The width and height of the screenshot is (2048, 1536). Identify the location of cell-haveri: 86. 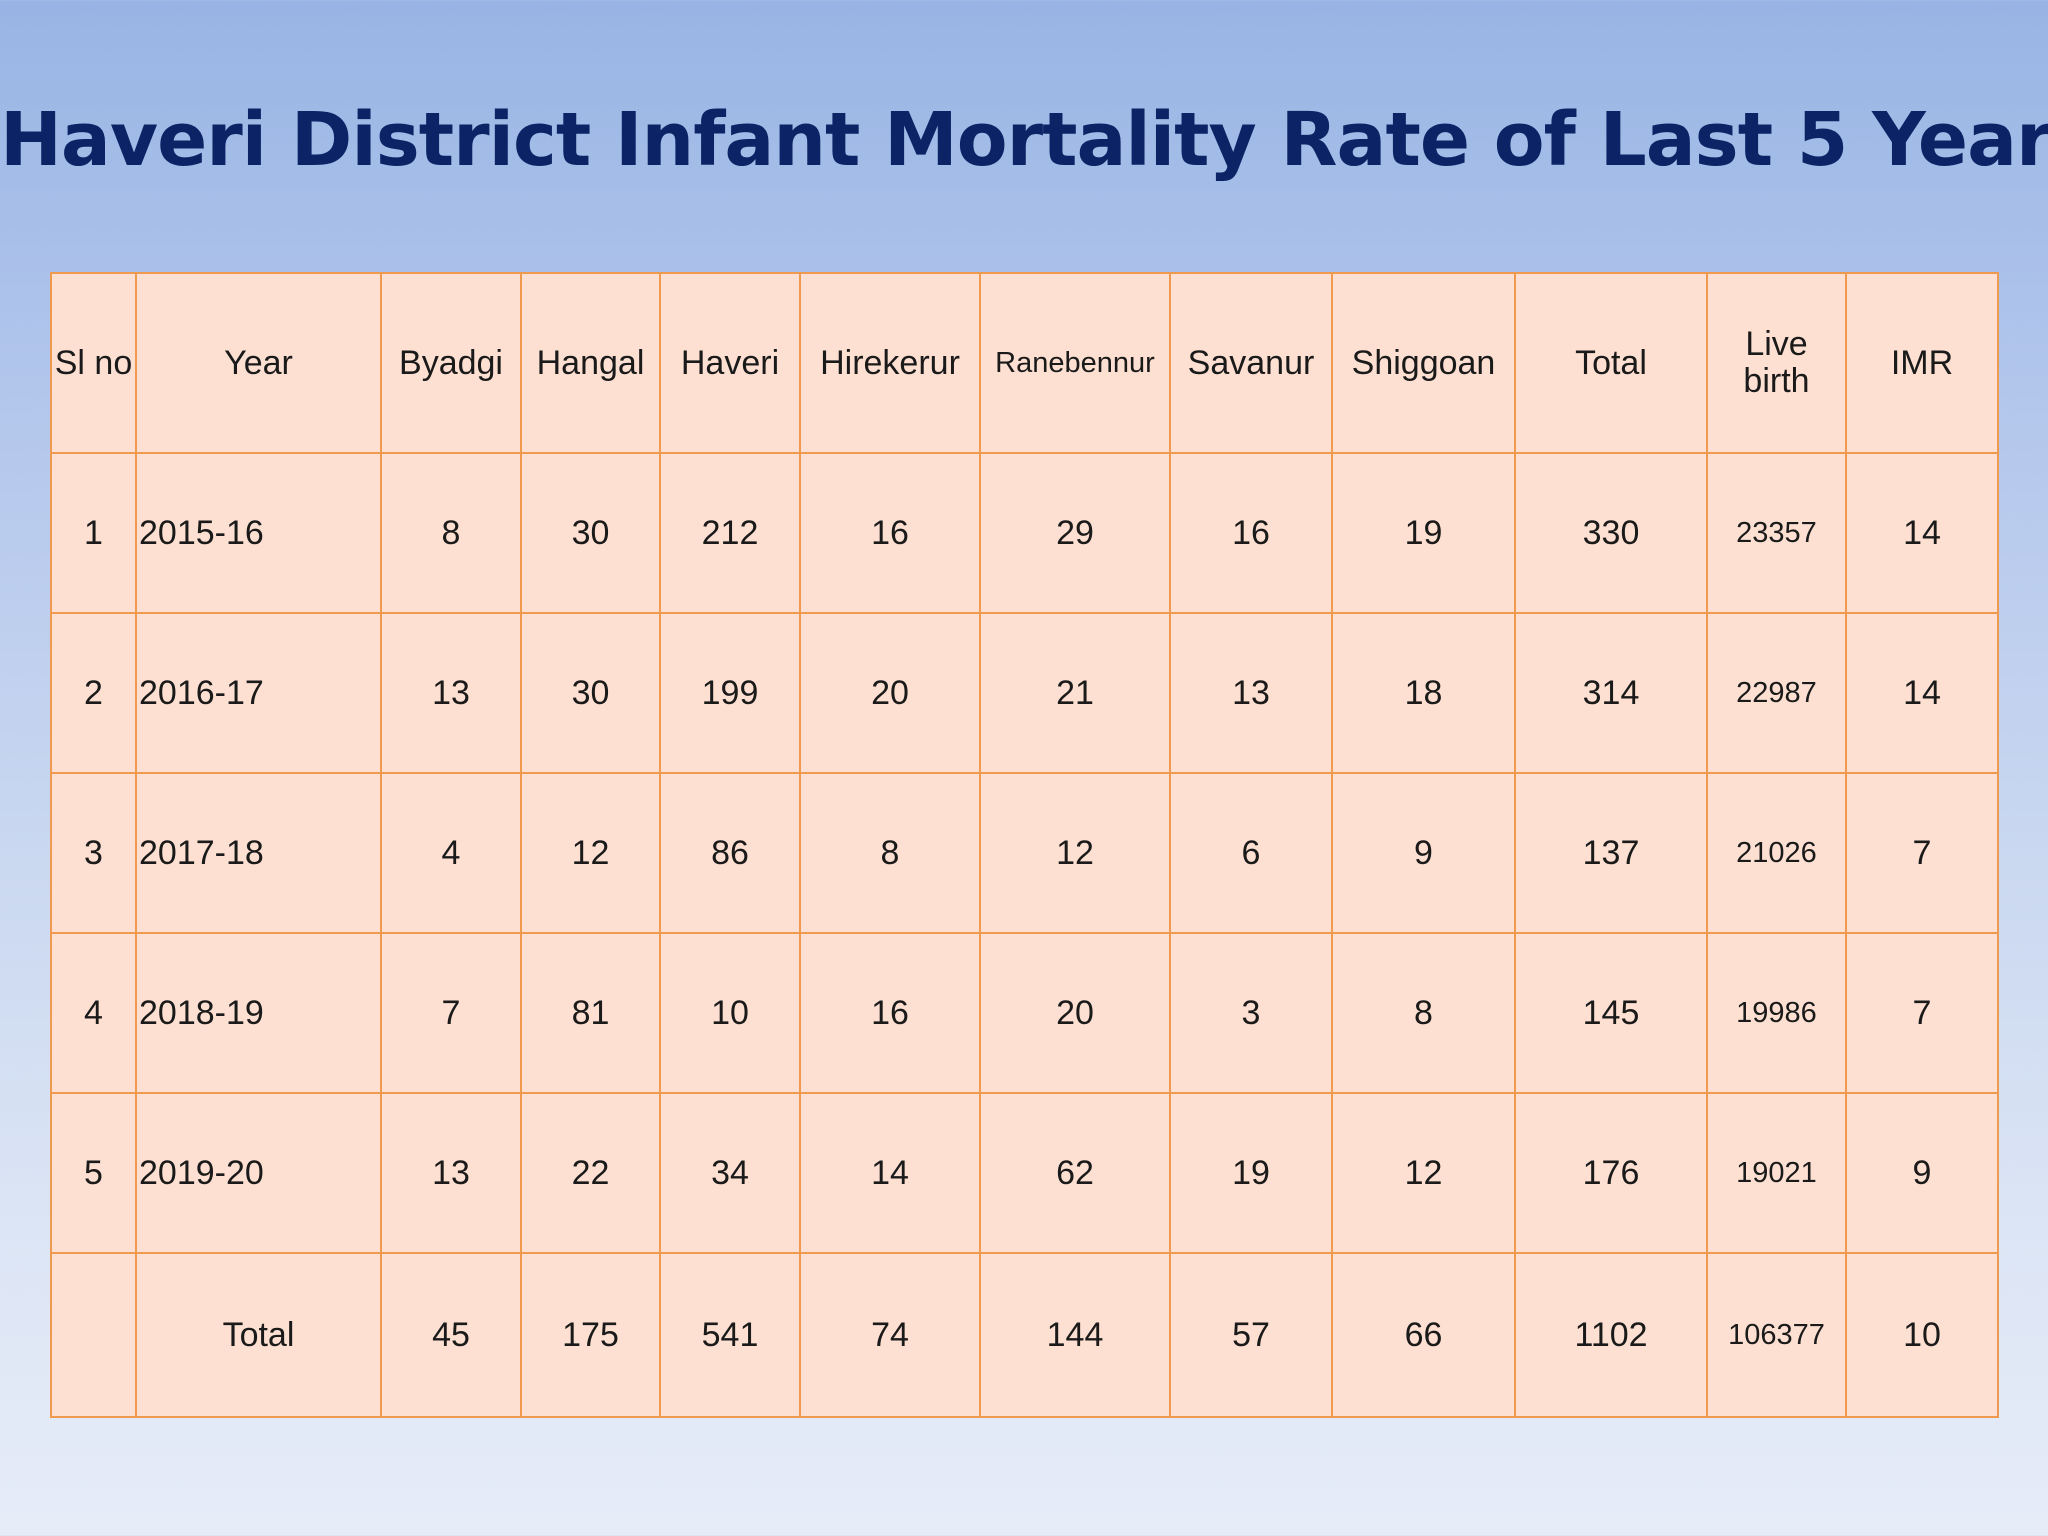
(730, 853).